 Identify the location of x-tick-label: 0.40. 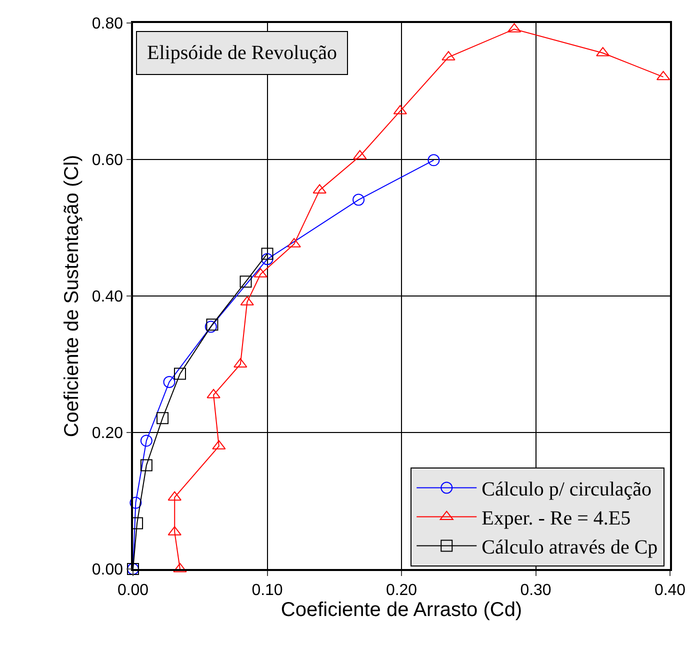
(670, 590).